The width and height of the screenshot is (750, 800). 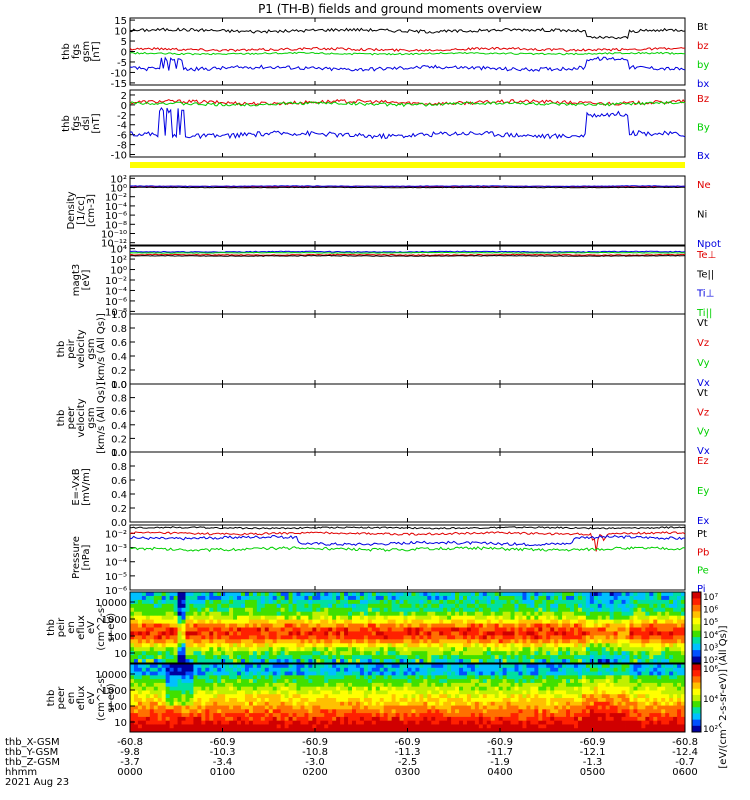 What do you see at coordinates (407, 64) in the screenshot?
I see `series-bx-line` at bounding box center [407, 64].